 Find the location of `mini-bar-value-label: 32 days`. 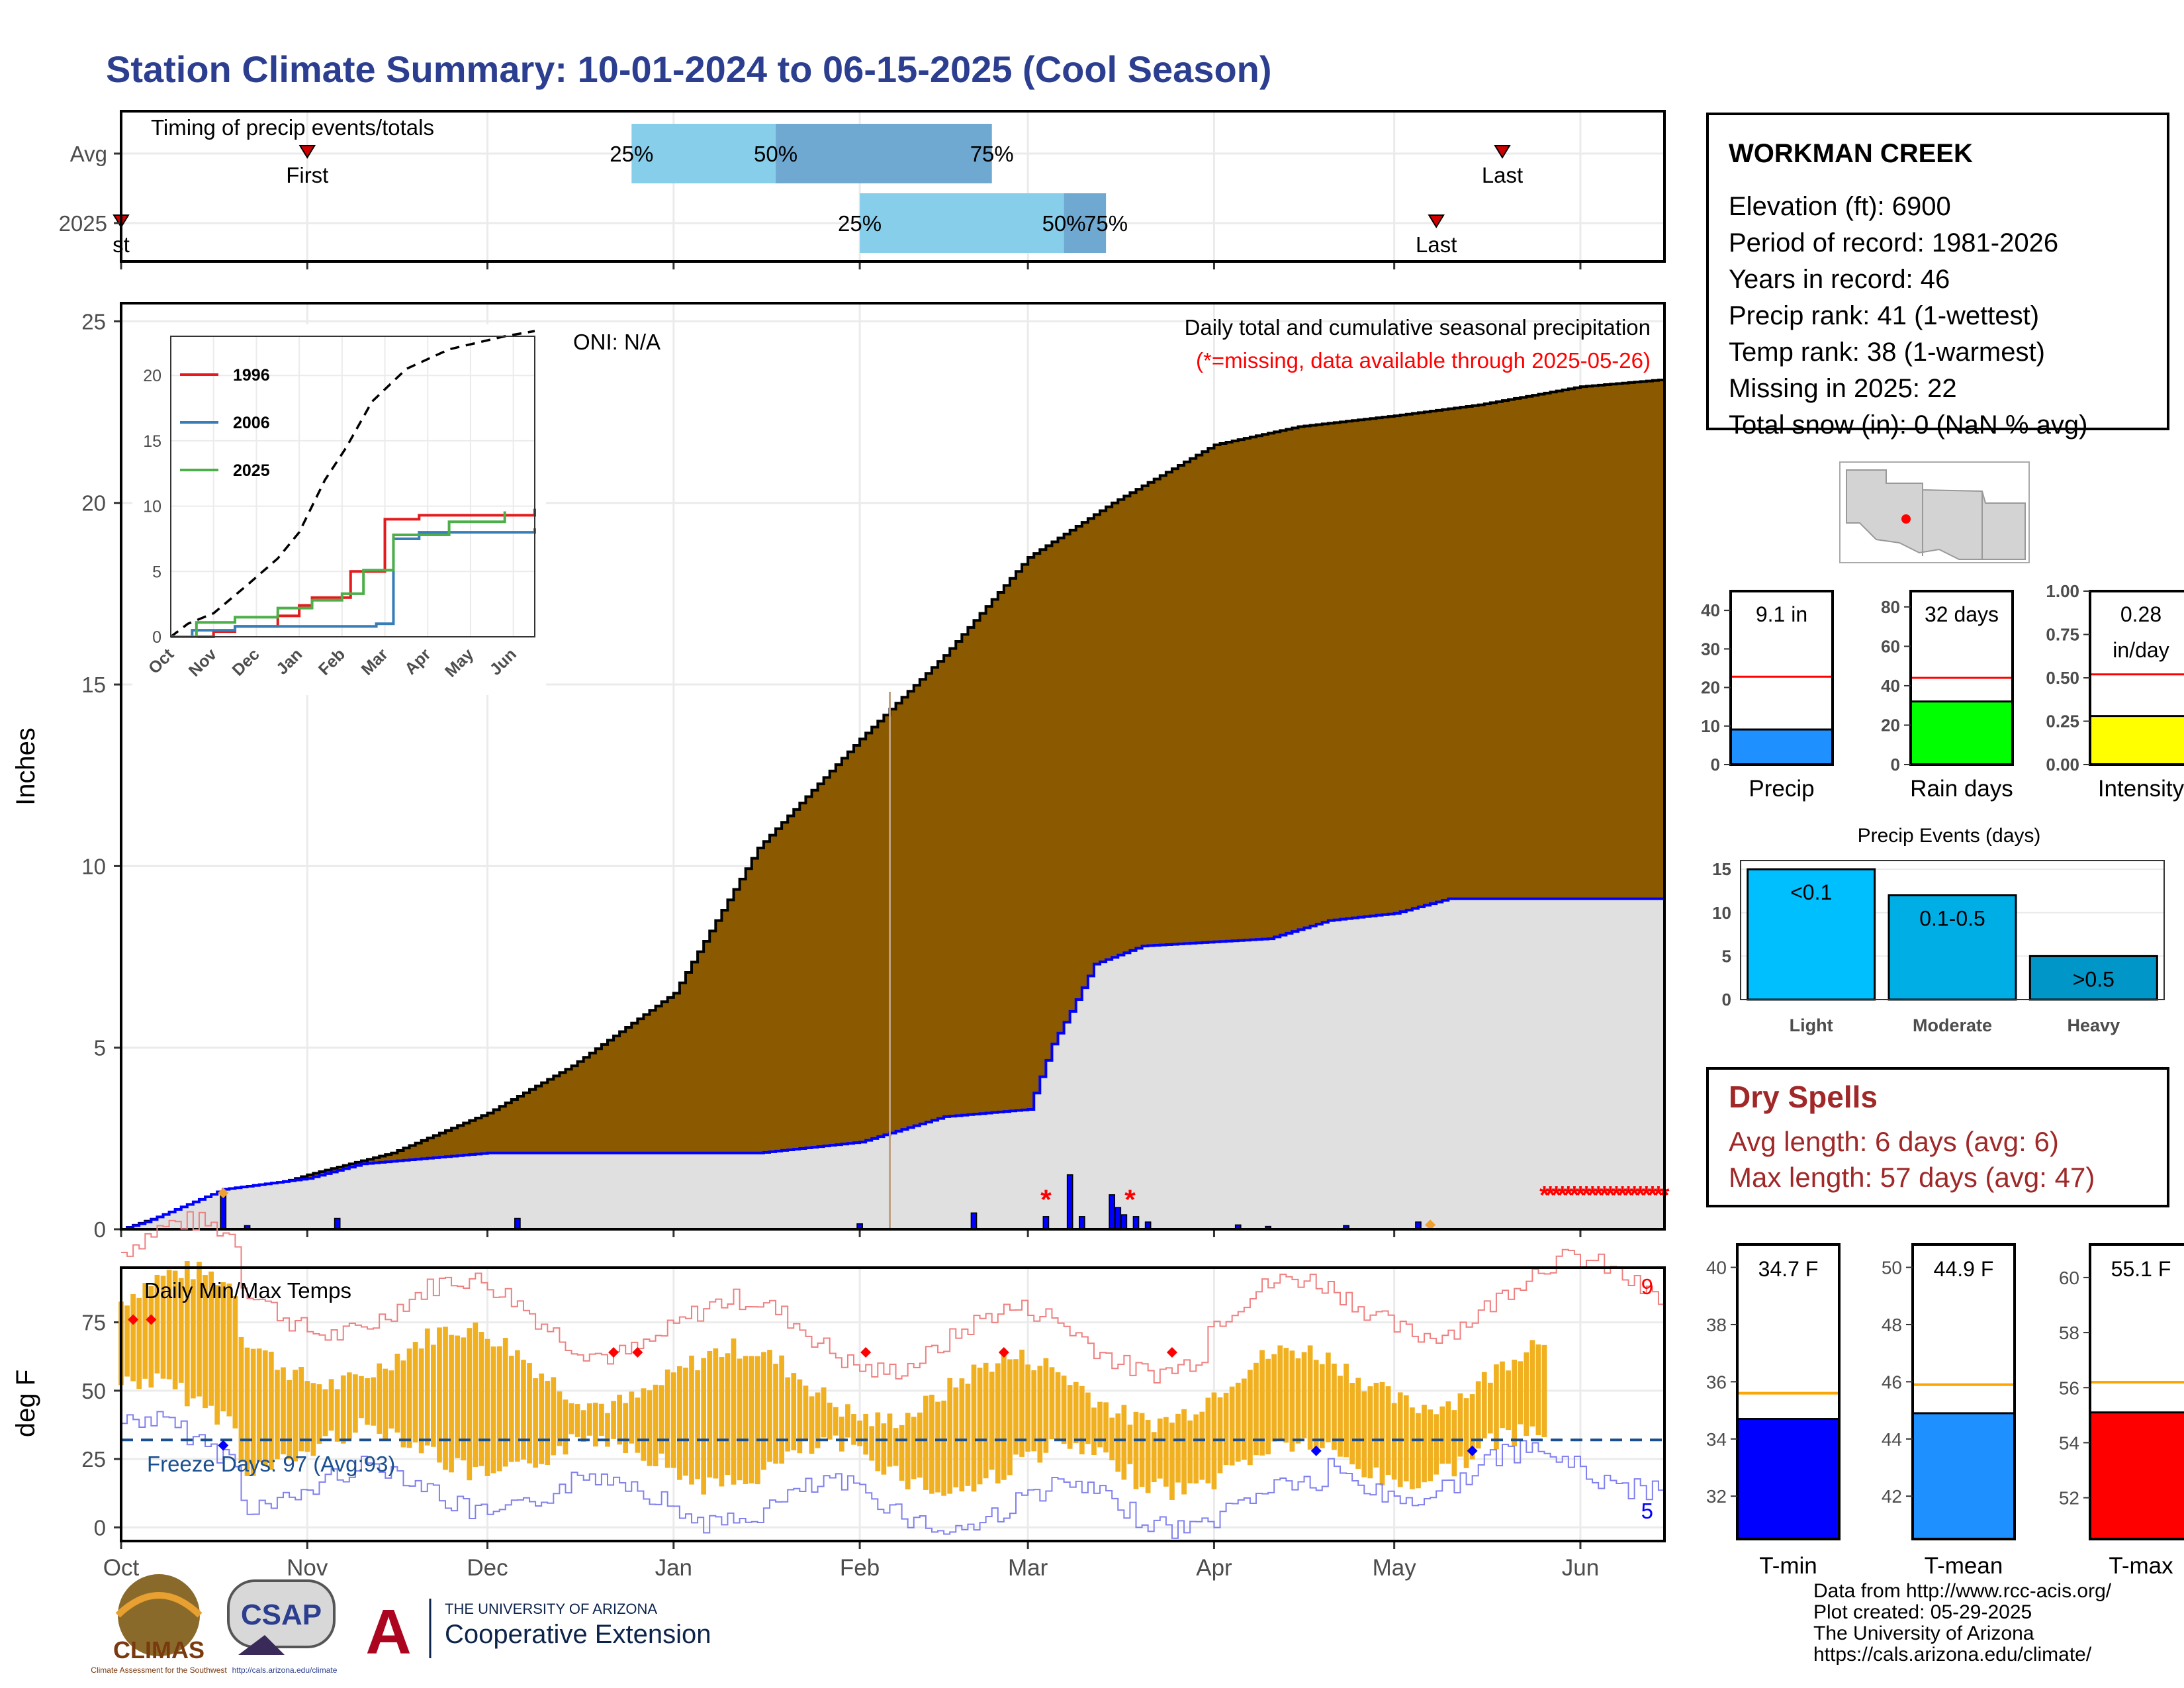

mini-bar-value-label: 32 days is located at coordinates (1962, 614).